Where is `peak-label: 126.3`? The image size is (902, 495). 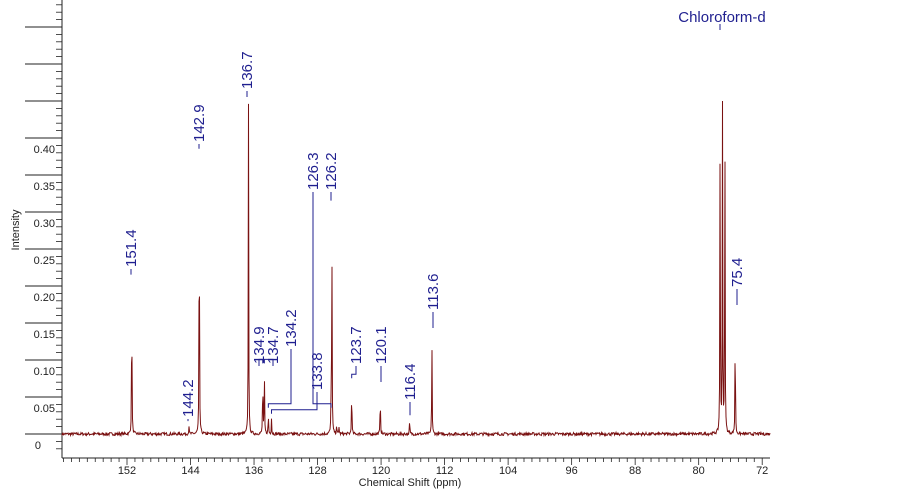
peak-label: 126.3 is located at coordinates (313, 171).